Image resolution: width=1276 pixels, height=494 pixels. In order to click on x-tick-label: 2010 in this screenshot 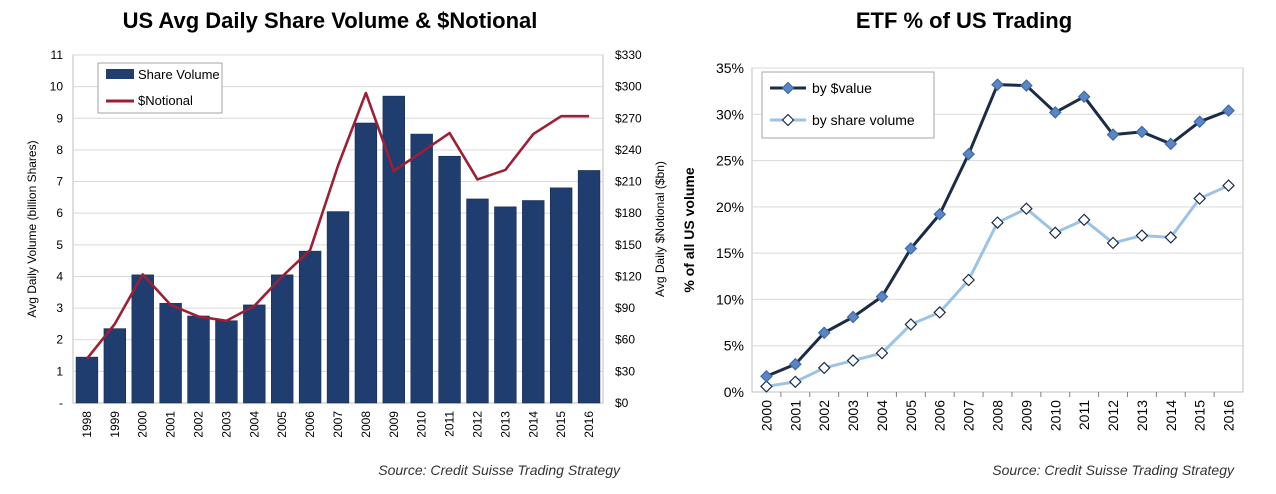, I will do `click(422, 424)`.